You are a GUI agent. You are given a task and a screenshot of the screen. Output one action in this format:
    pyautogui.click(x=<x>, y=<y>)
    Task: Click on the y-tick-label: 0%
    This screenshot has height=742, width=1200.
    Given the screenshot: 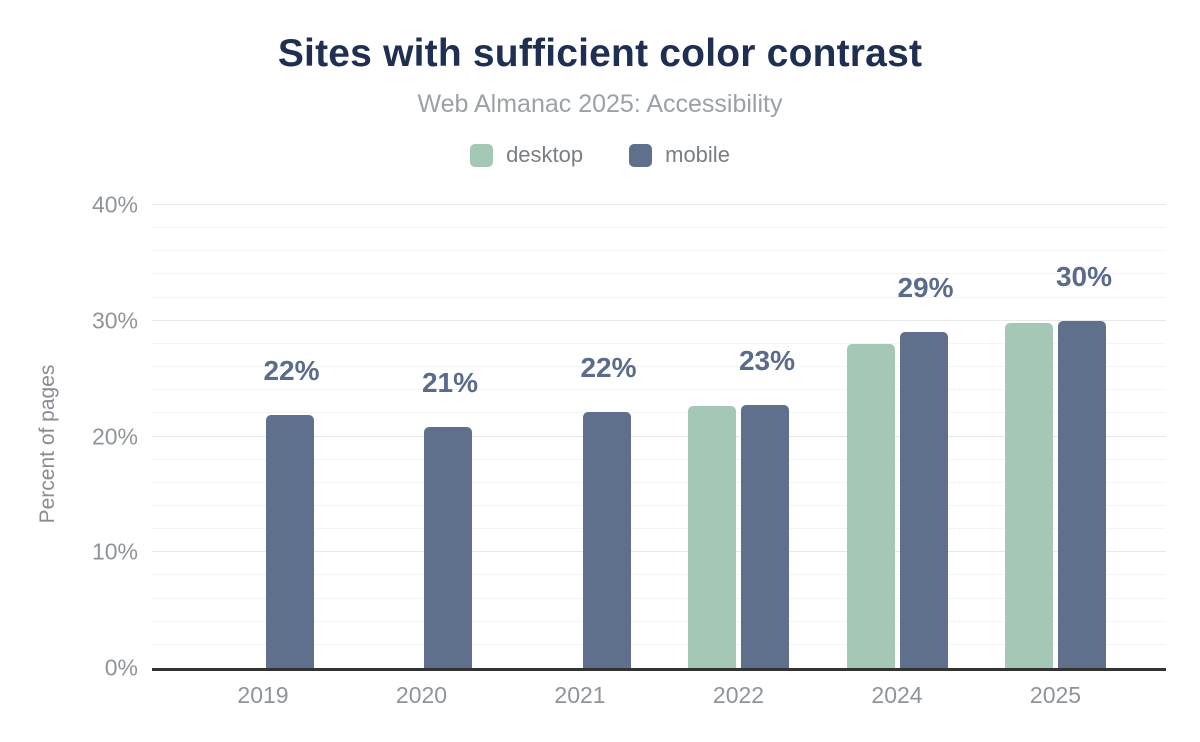 What is the action you would take?
    pyautogui.click(x=121, y=667)
    